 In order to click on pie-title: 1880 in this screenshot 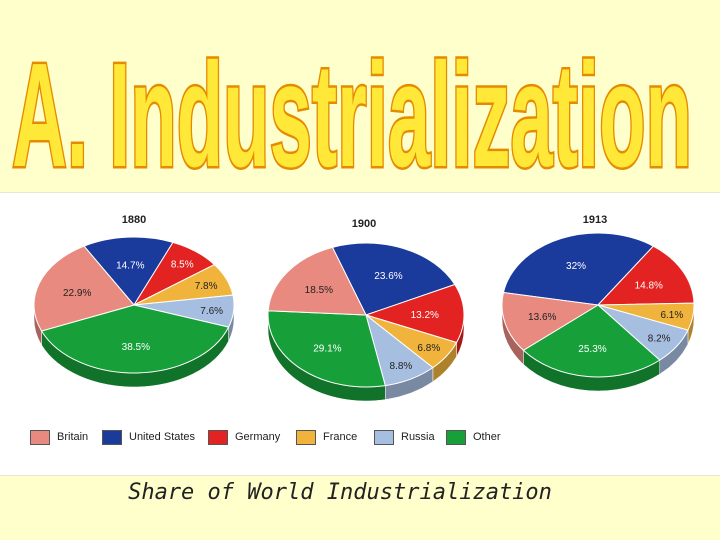, I will do `click(134, 220)`.